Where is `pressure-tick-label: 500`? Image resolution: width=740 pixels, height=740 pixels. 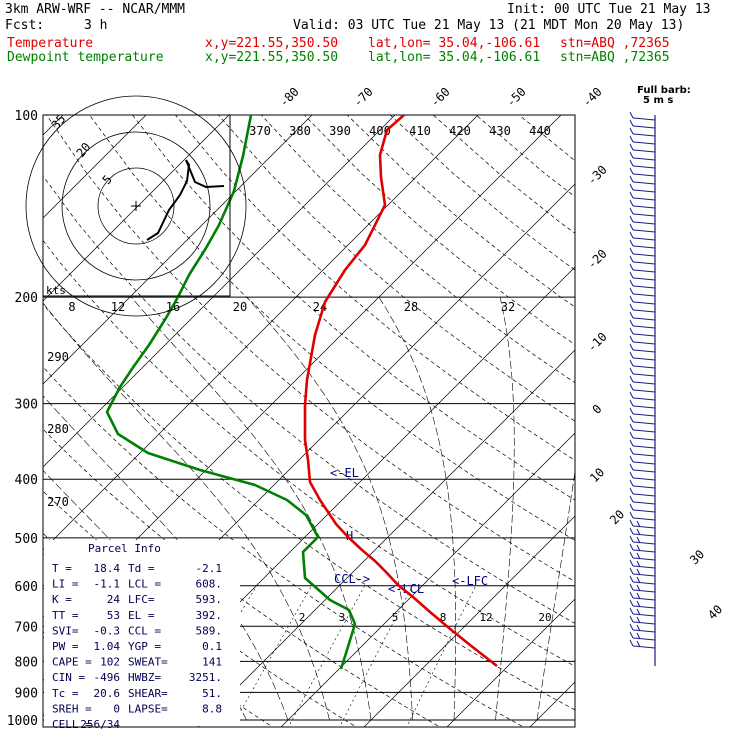
pressure-tick-label: 500 is located at coordinates (26, 539).